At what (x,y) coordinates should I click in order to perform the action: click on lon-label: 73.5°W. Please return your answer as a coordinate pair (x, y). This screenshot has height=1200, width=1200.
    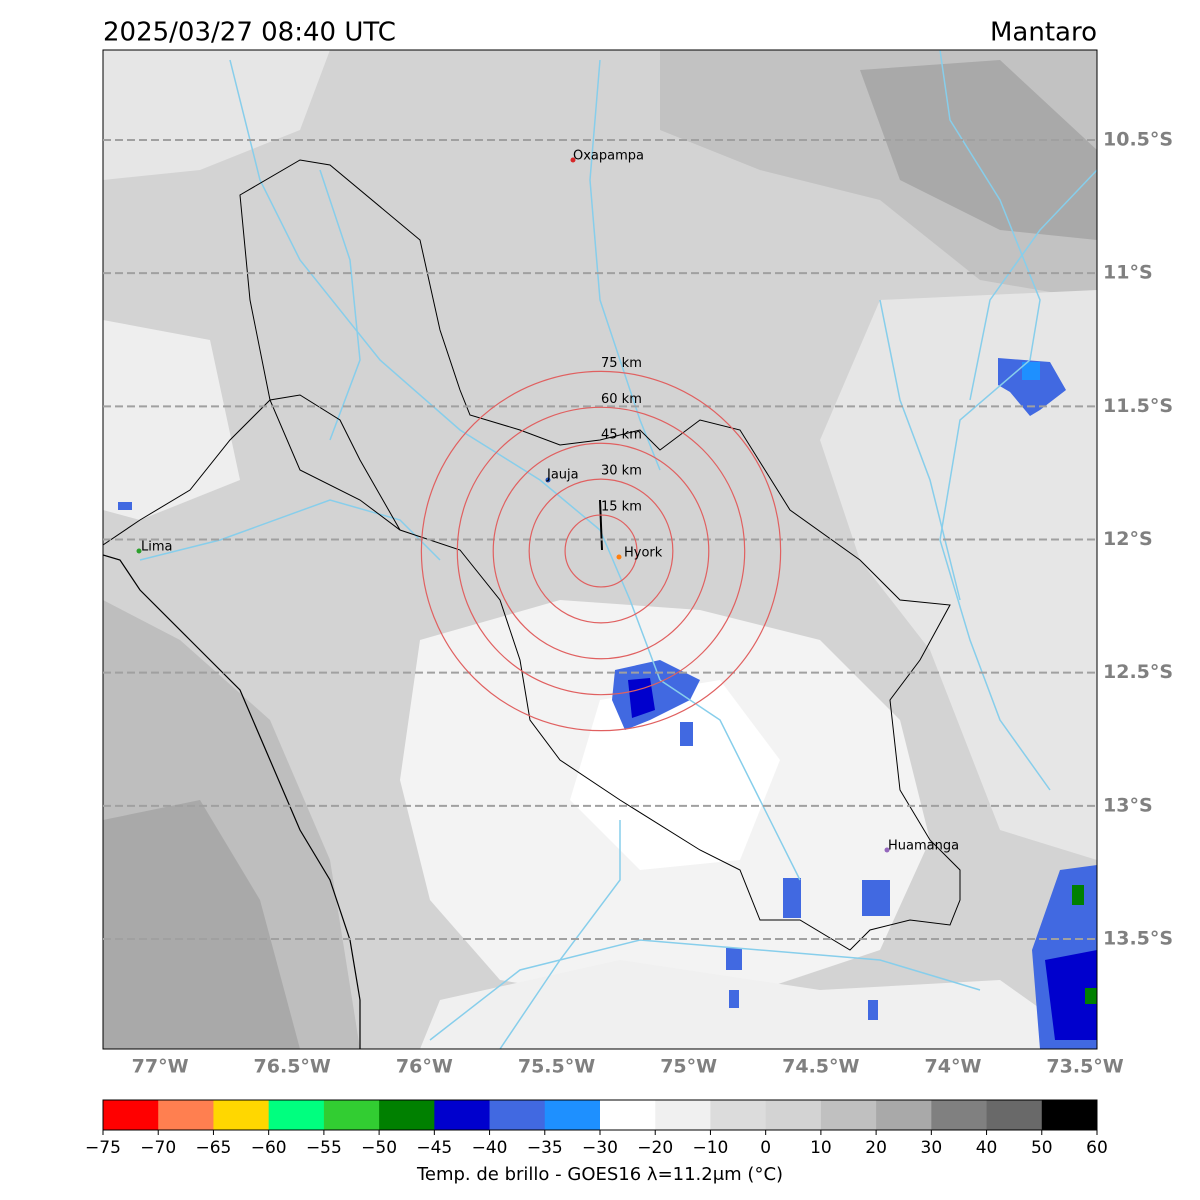
    Looking at the image, I should click on (1084, 1067).